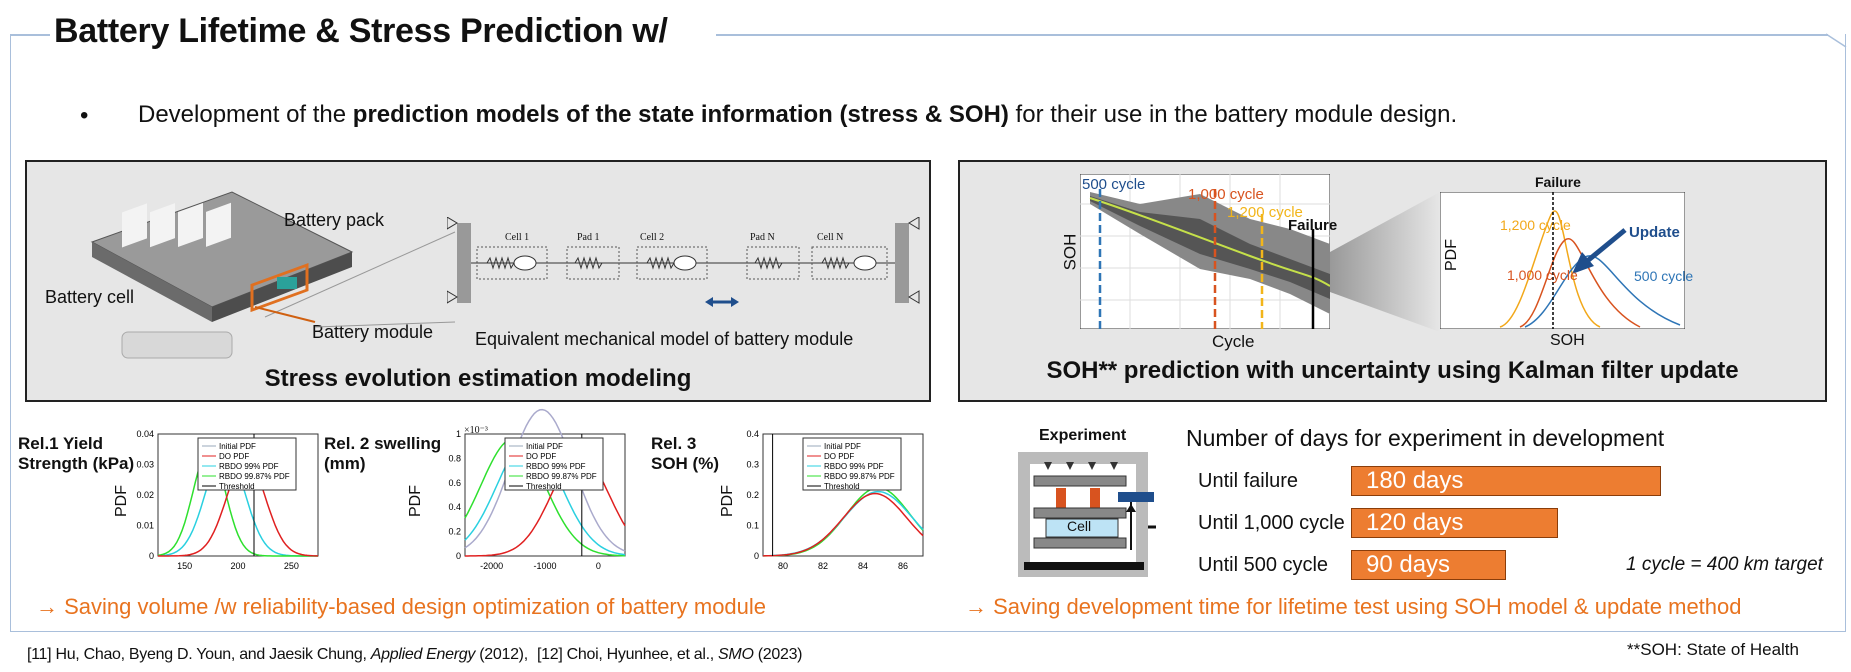 Image resolution: width=1851 pixels, height=672 pixels. Describe the element at coordinates (454, 483) in the screenshot. I see `rel2-ytick: 0.6` at that location.